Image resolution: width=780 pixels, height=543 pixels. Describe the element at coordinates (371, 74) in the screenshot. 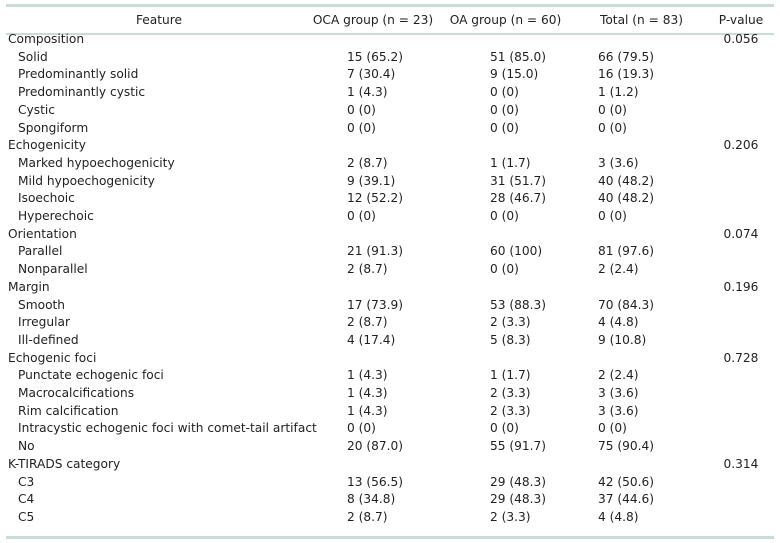

I see `cell-oca: 7 (30.4)` at that location.